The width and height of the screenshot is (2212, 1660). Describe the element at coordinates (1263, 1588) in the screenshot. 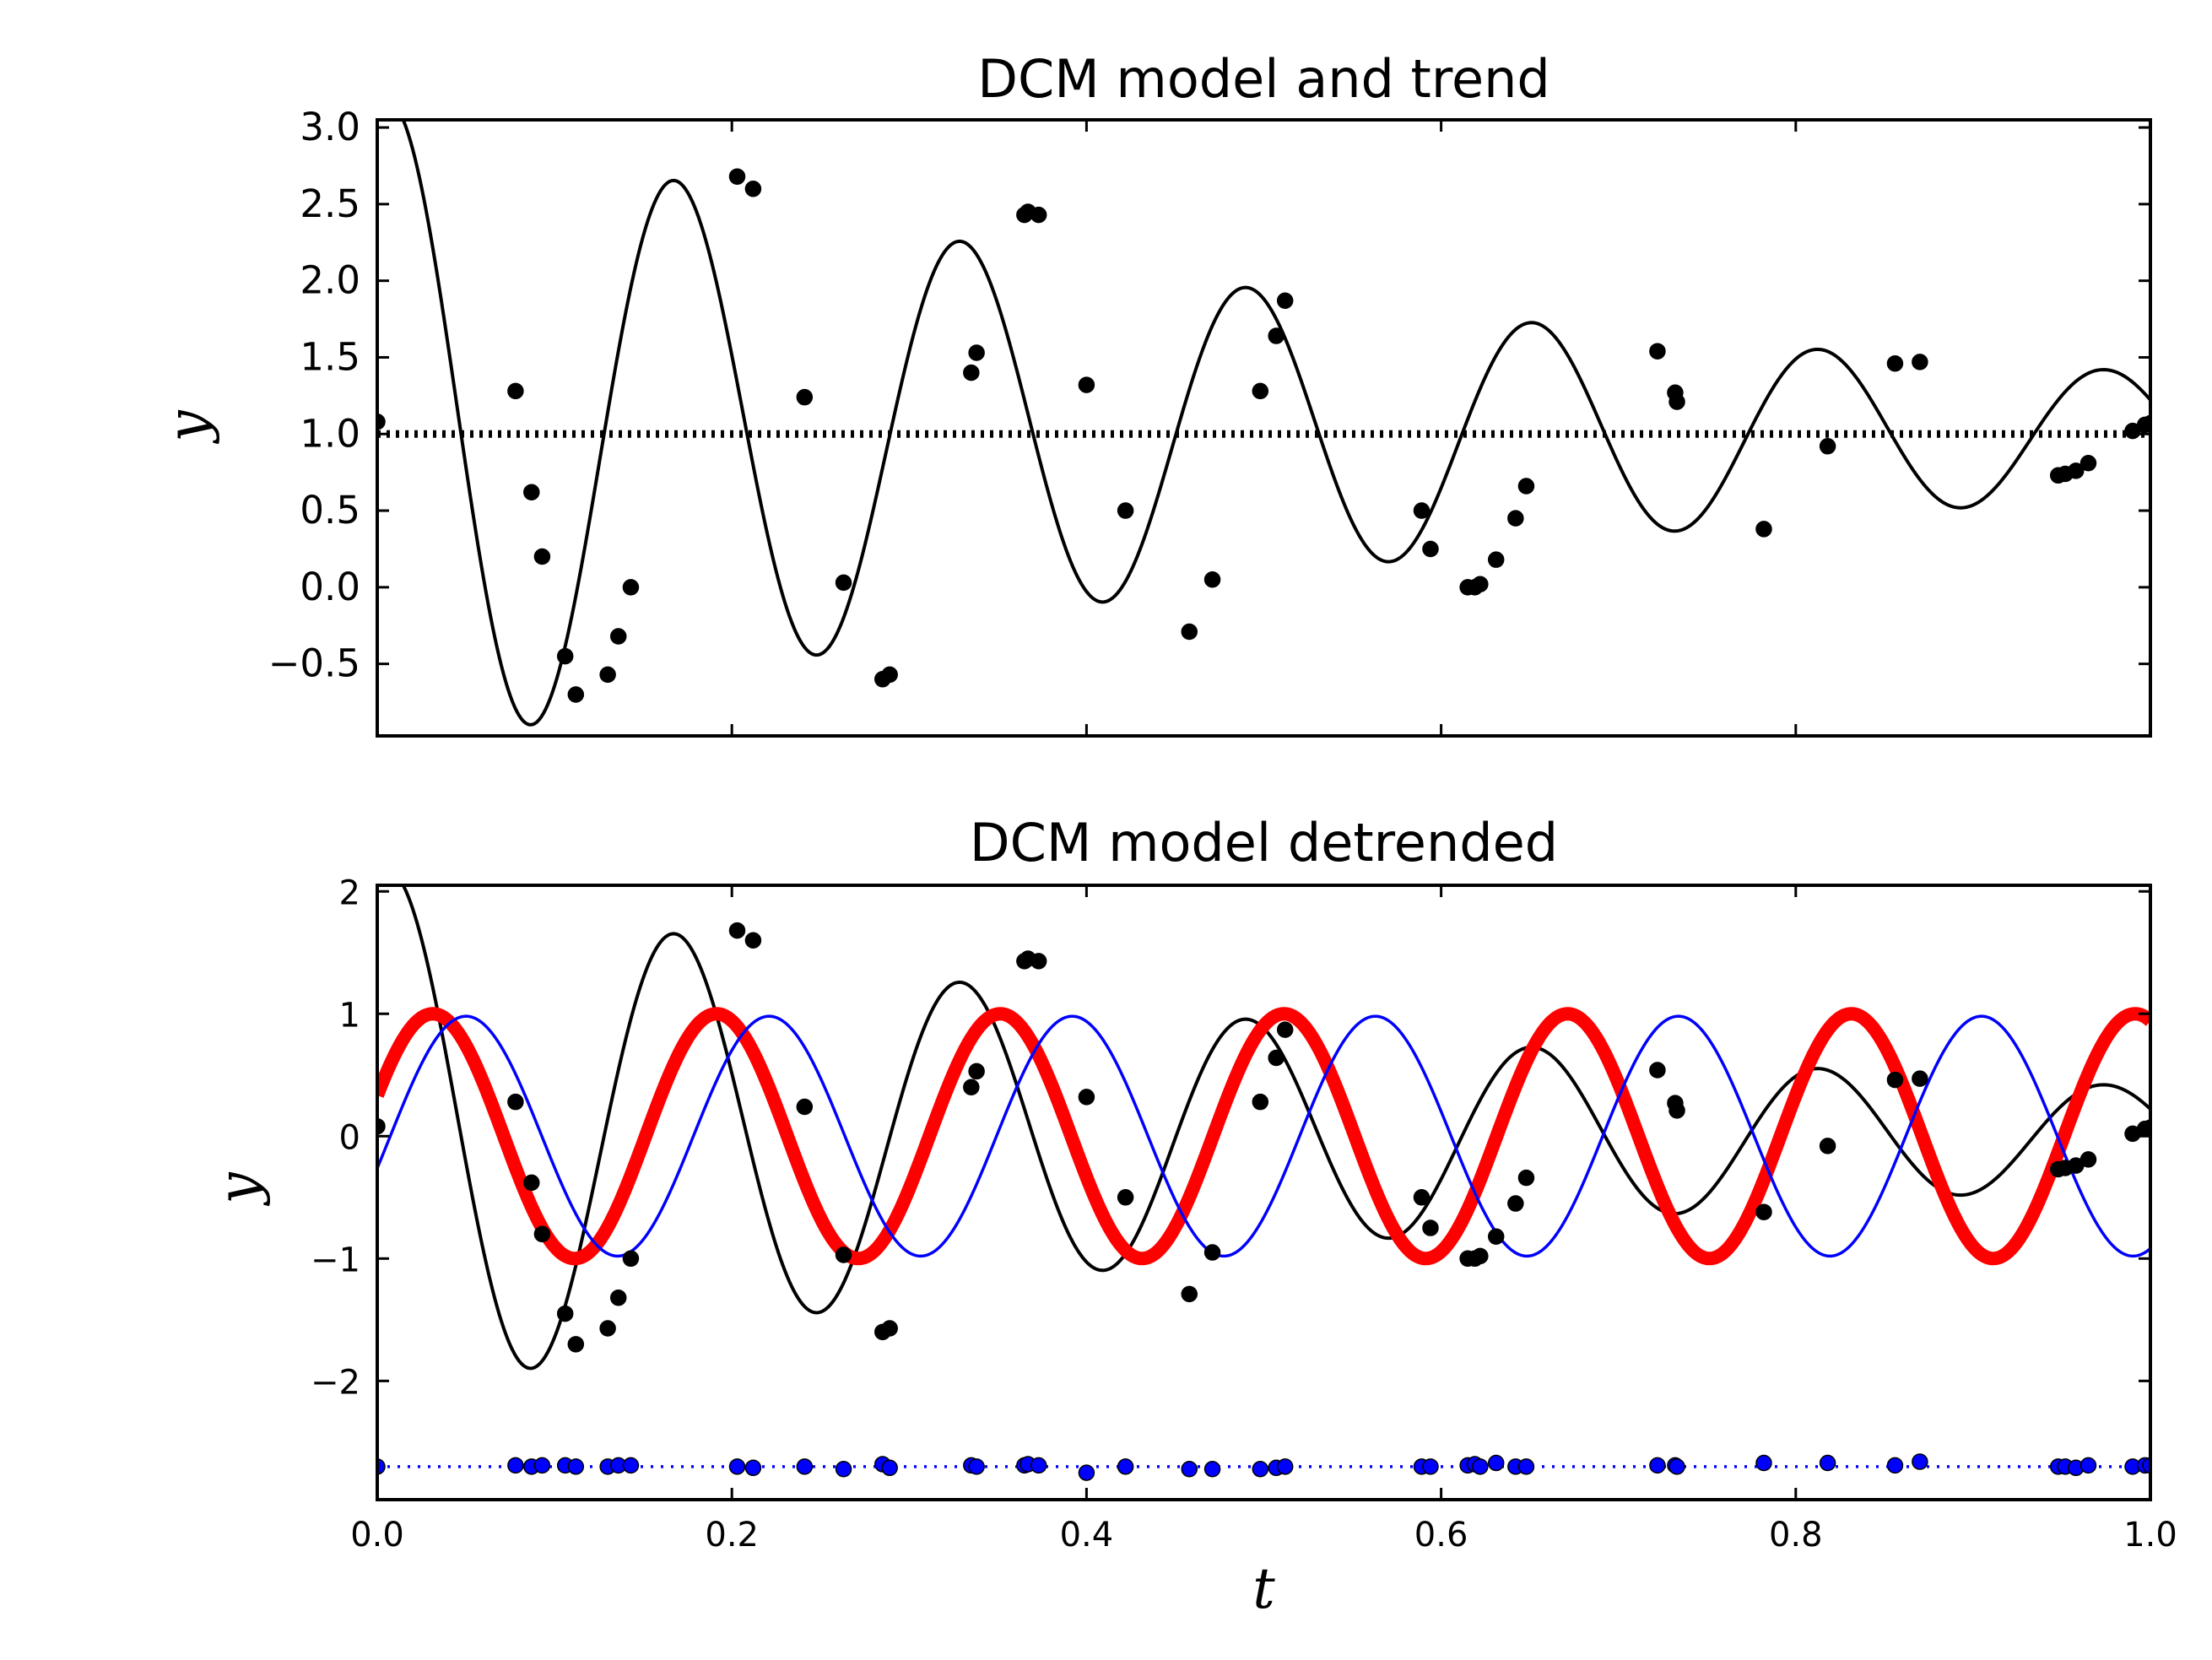

I see `x-axis-label: t` at that location.